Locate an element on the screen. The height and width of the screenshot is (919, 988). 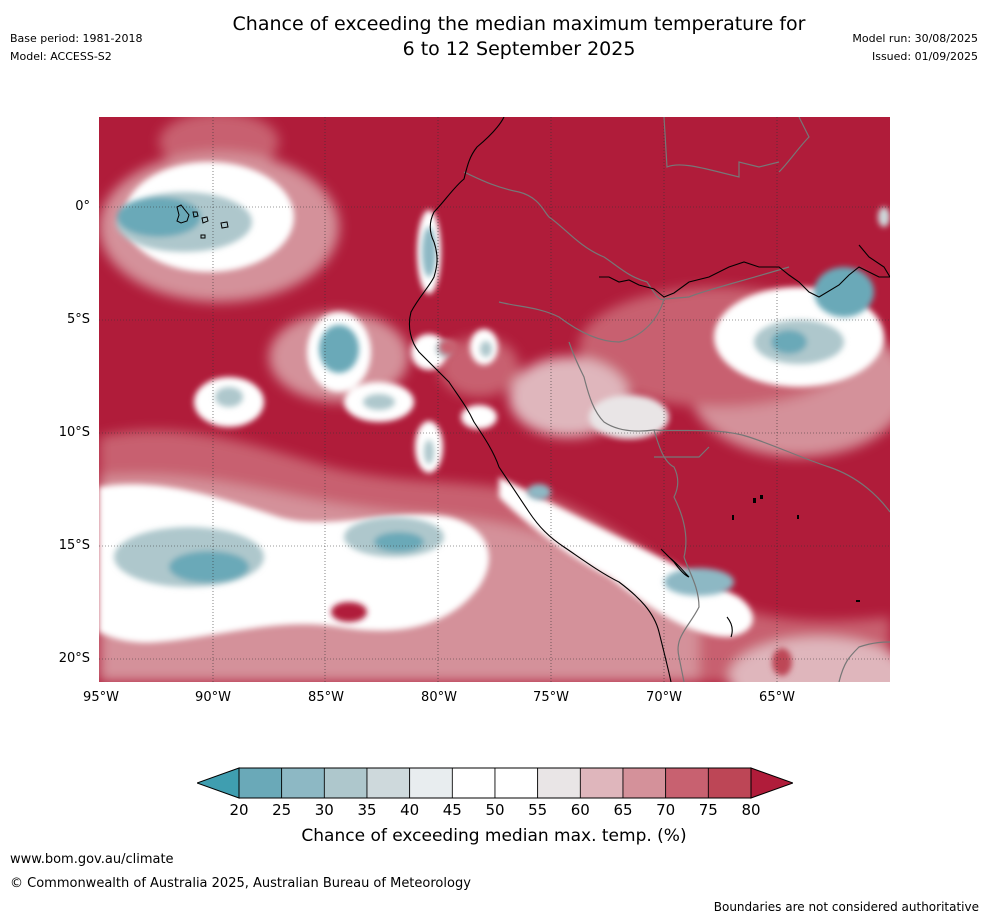
run-info: Model run: 30/08/2025 Issued: 01/09/2025 is located at coordinates (915, 48).